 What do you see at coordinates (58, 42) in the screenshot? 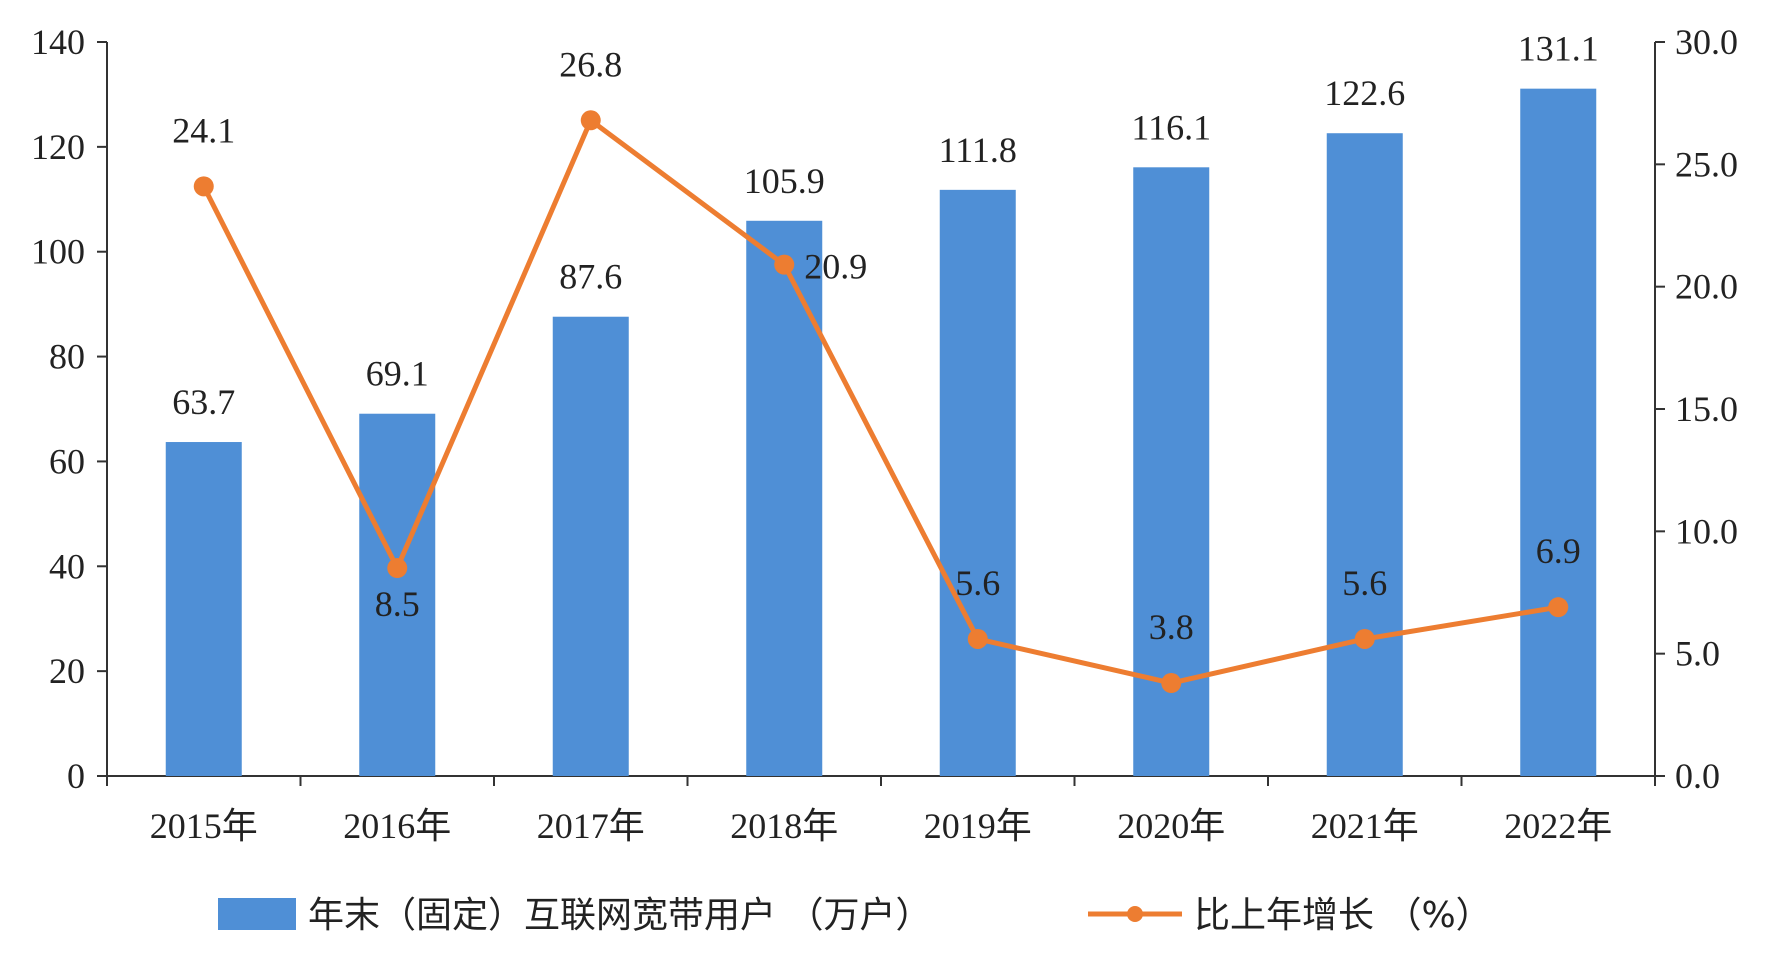
I see `y-left-tick-label: 140` at bounding box center [58, 42].